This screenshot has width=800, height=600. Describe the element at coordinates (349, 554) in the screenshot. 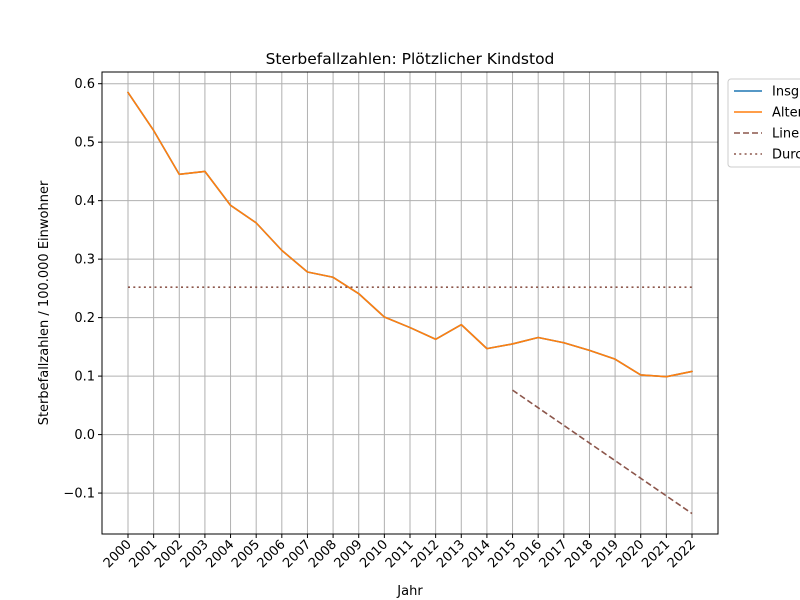

I see `x-tick-label: 2009` at that location.